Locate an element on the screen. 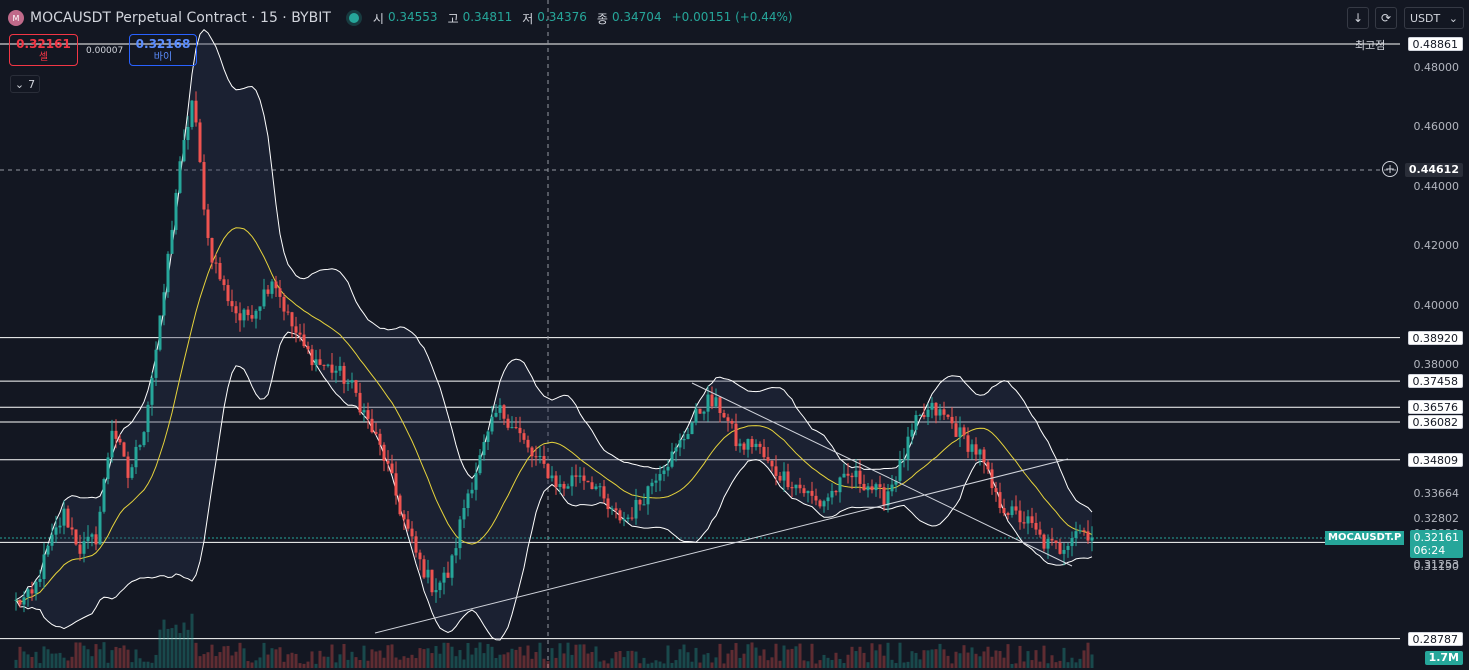 Image resolution: width=1469 pixels, height=670 pixels. download-button: ↓ is located at coordinates (1358, 18).